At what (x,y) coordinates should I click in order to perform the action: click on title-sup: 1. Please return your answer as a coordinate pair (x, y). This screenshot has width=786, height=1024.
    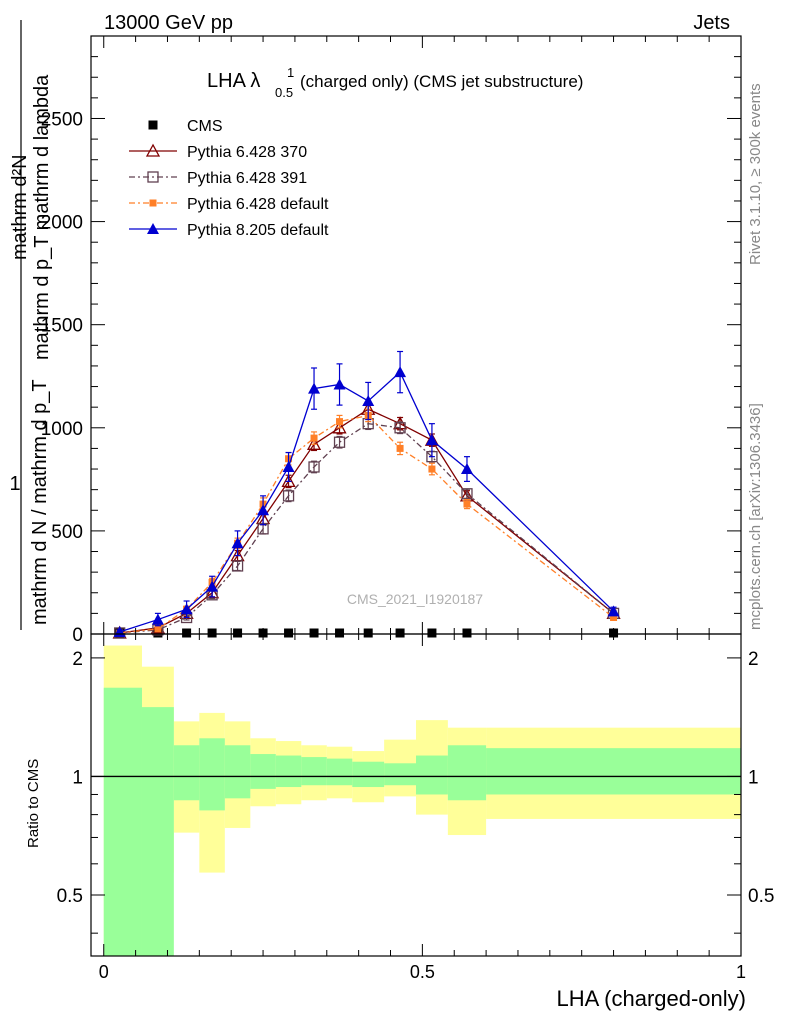
    Looking at the image, I should click on (290, 72).